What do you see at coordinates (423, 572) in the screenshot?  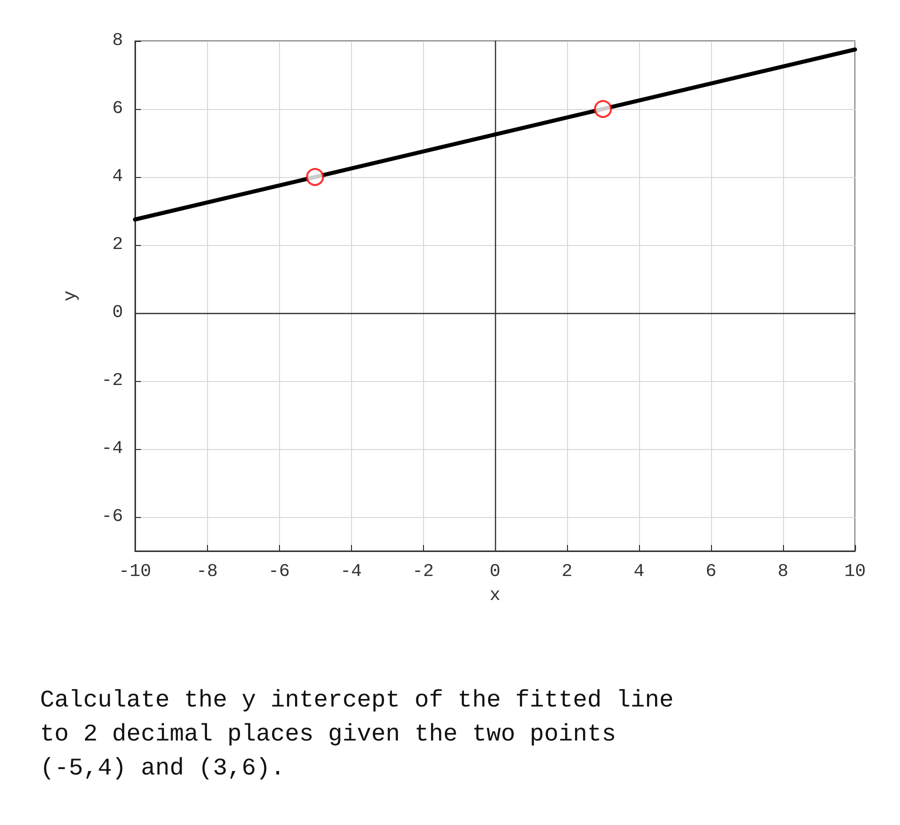 I see `x-tick-label: -2` at bounding box center [423, 572].